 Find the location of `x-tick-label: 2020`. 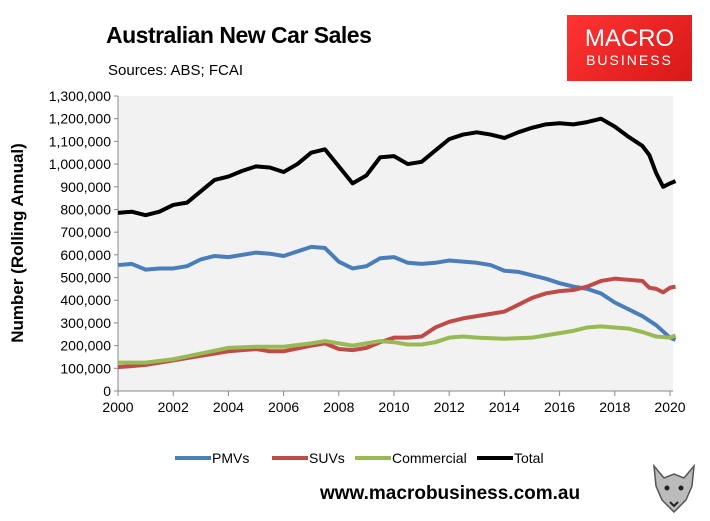

x-tick-label: 2020 is located at coordinates (669, 407).